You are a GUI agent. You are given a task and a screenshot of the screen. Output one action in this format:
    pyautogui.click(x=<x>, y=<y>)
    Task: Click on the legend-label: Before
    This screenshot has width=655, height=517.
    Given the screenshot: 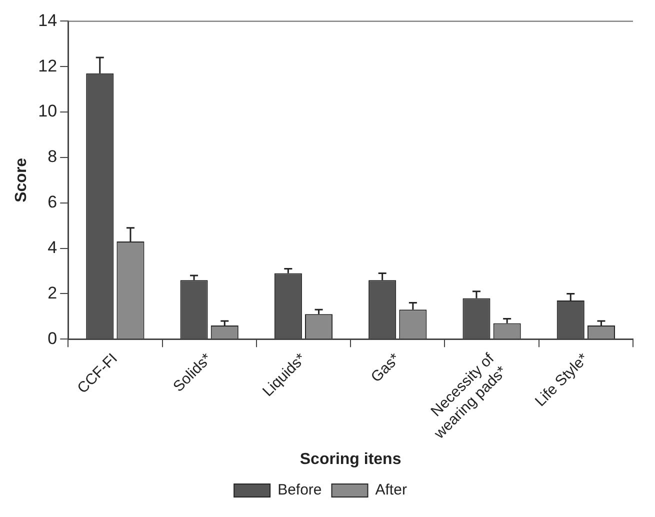 What is the action you would take?
    pyautogui.click(x=300, y=490)
    